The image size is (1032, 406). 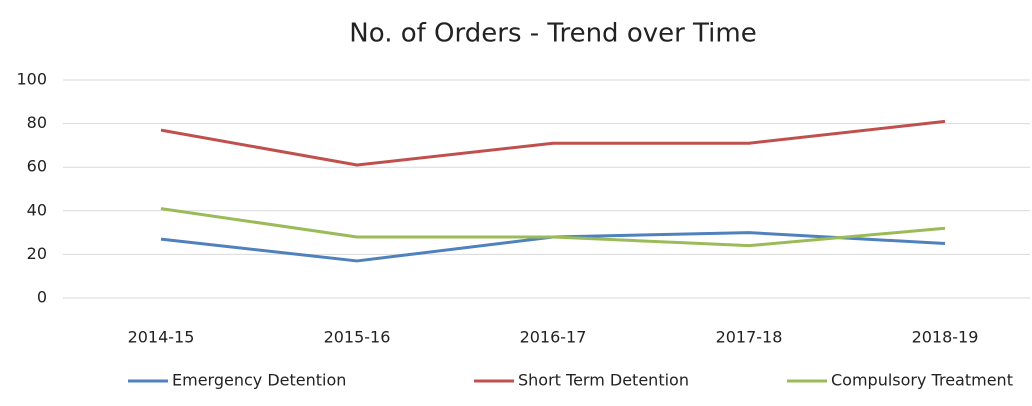 I want to click on x-tick-label: 2018-19, so click(x=945, y=337).